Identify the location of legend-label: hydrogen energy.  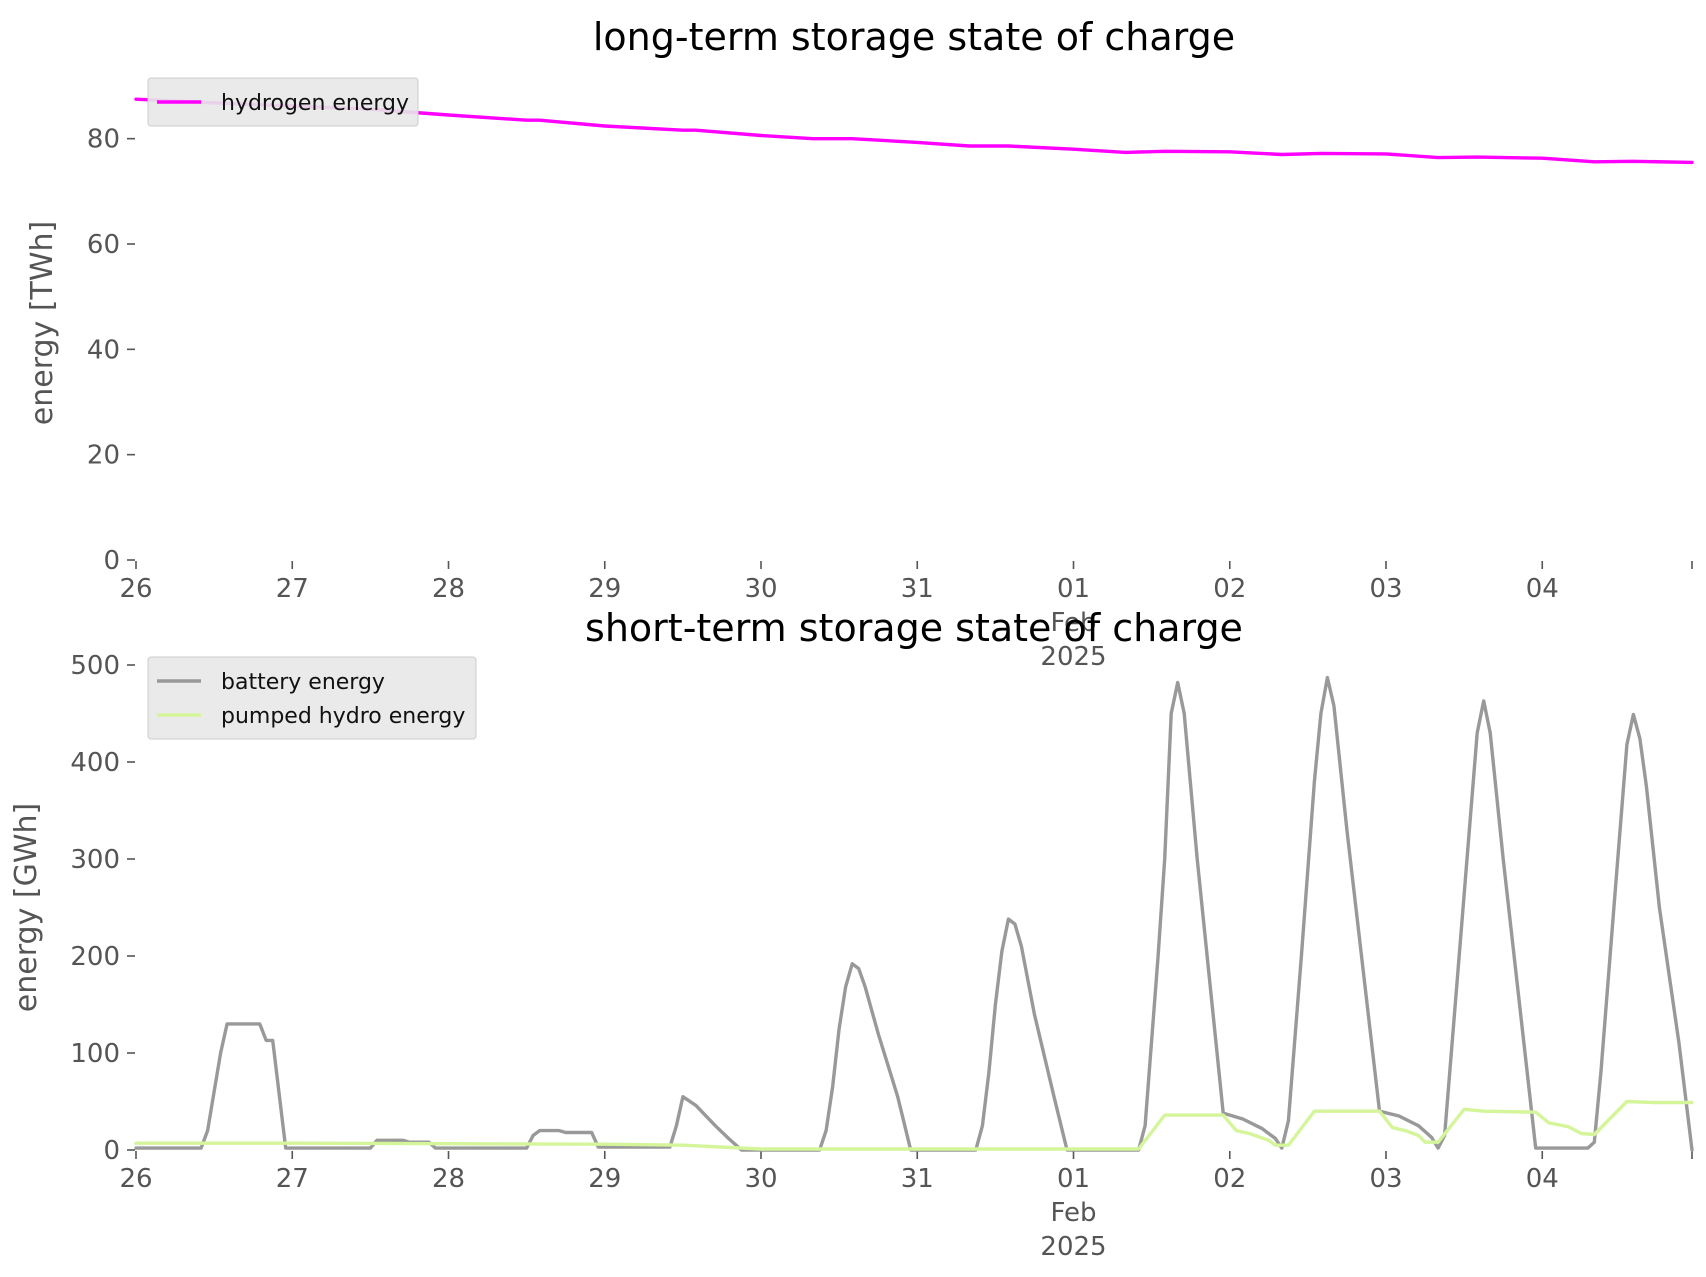
(315, 103).